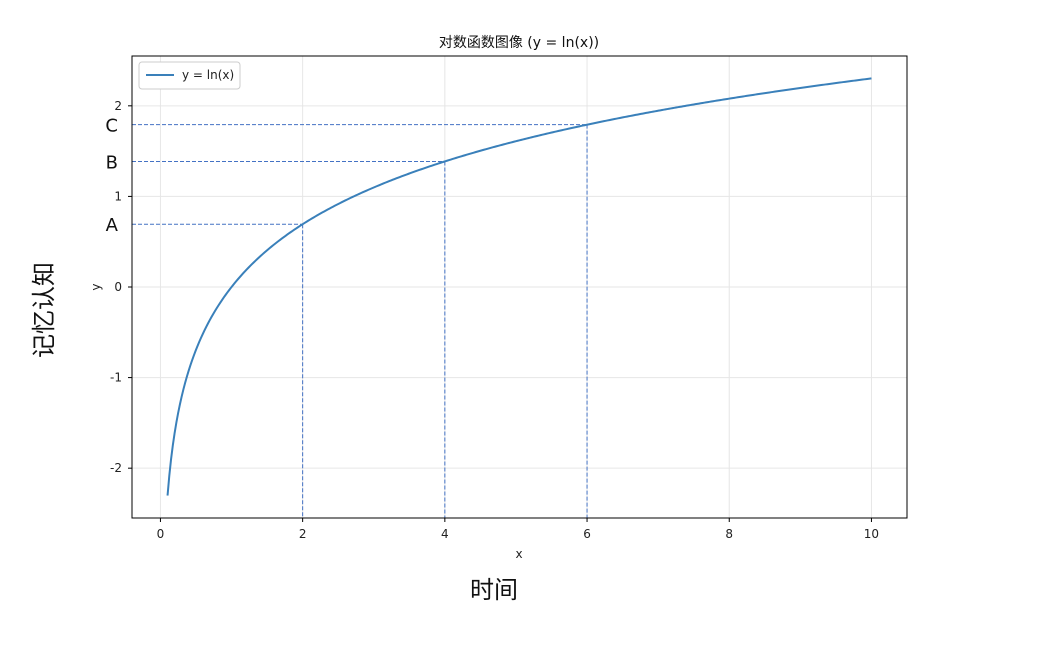 This screenshot has height=647, width=1048. I want to click on x-tick-label: 4, so click(445, 534).